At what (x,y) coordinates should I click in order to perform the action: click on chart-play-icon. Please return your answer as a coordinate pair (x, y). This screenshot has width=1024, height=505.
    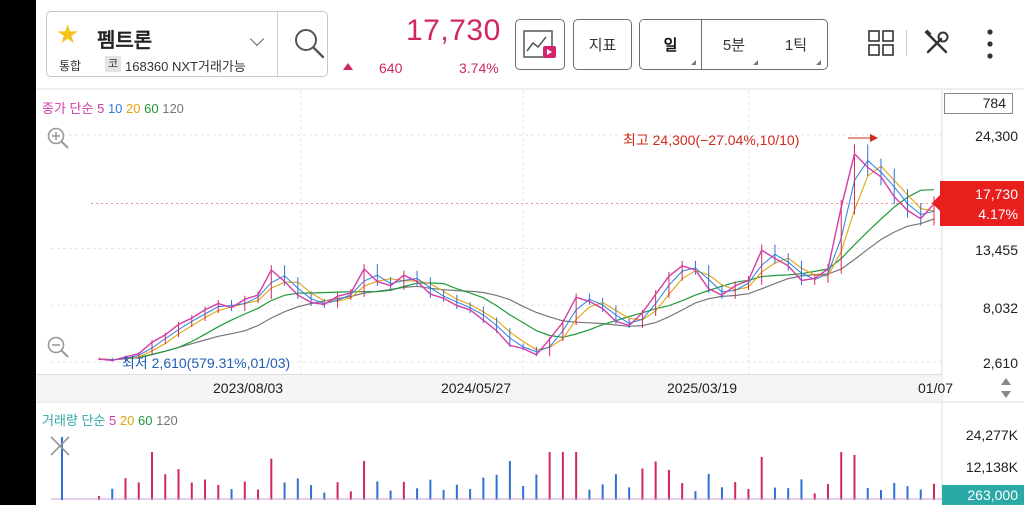
    Looking at the image, I should click on (539, 43).